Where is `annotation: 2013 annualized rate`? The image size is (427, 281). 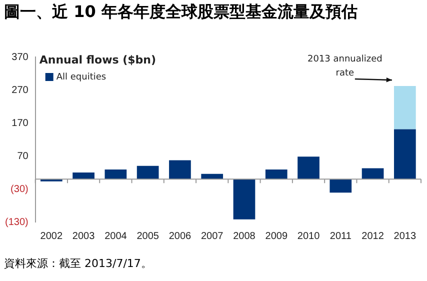
annotation: 2013 annualized rate is located at coordinates (344, 66).